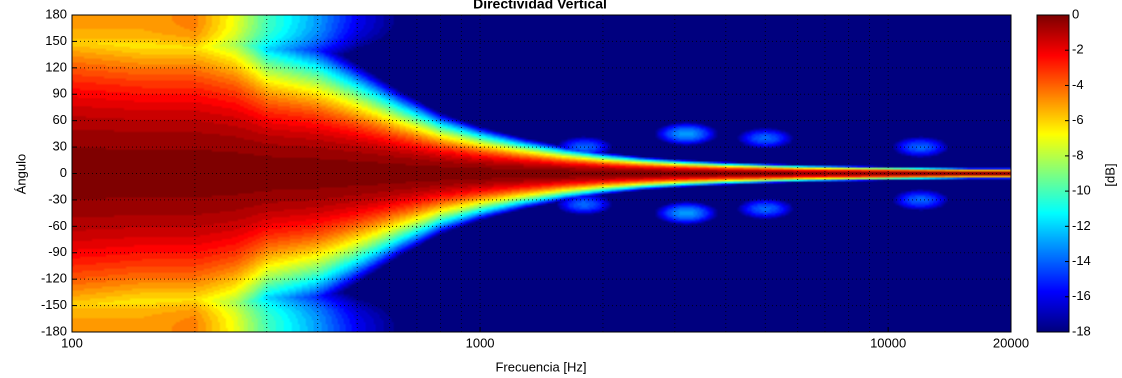 The width and height of the screenshot is (1122, 378). Describe the element at coordinates (1075, 13) in the screenshot. I see `colorbar-tick-label: 0` at that location.